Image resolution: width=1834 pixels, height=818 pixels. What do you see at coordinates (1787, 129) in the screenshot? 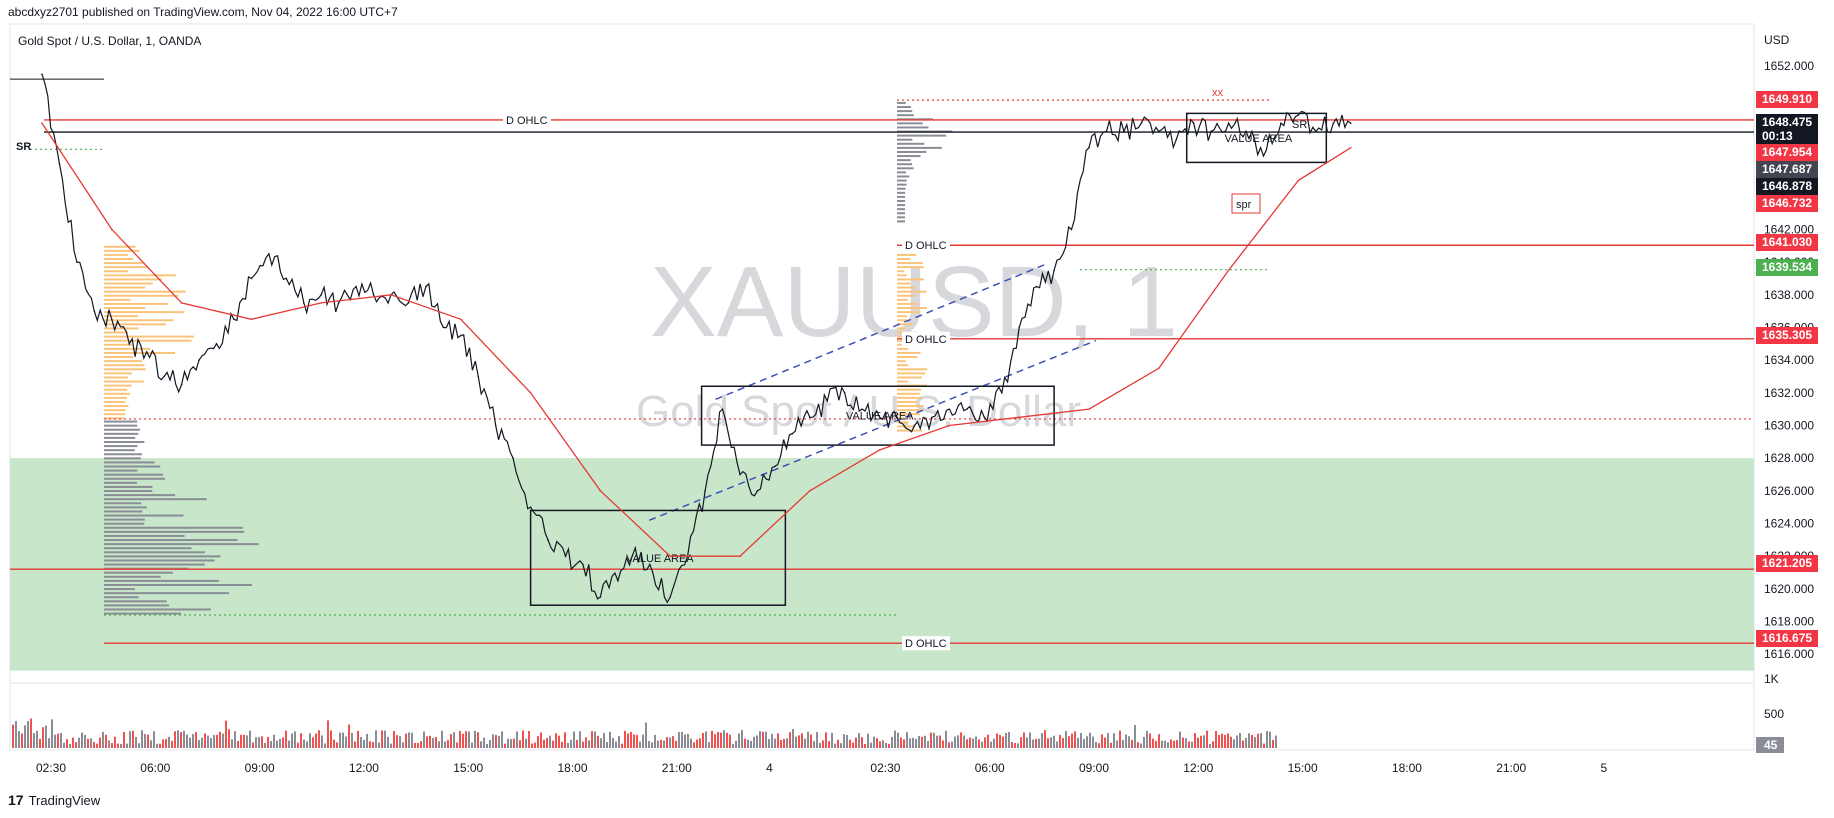
I see `price-tag-bg` at bounding box center [1787, 129].